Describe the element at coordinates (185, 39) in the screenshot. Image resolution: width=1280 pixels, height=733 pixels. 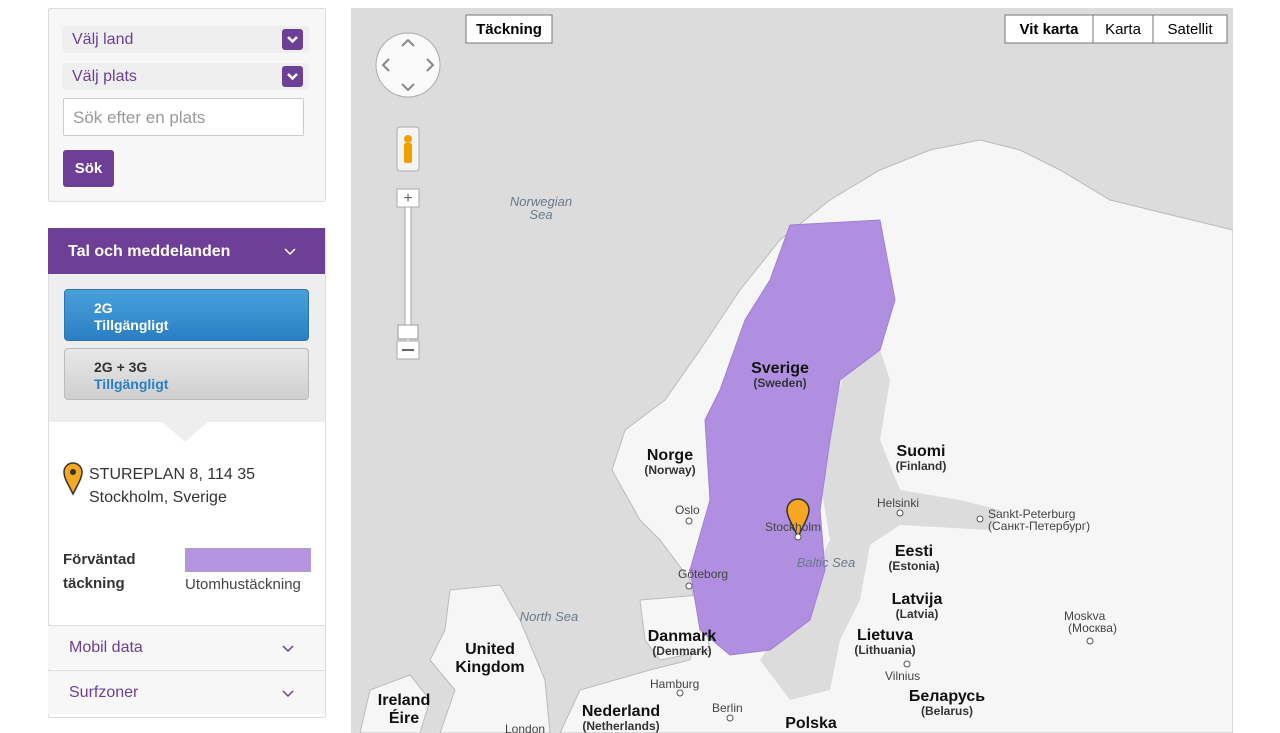
I see `country-select: Välj land` at that location.